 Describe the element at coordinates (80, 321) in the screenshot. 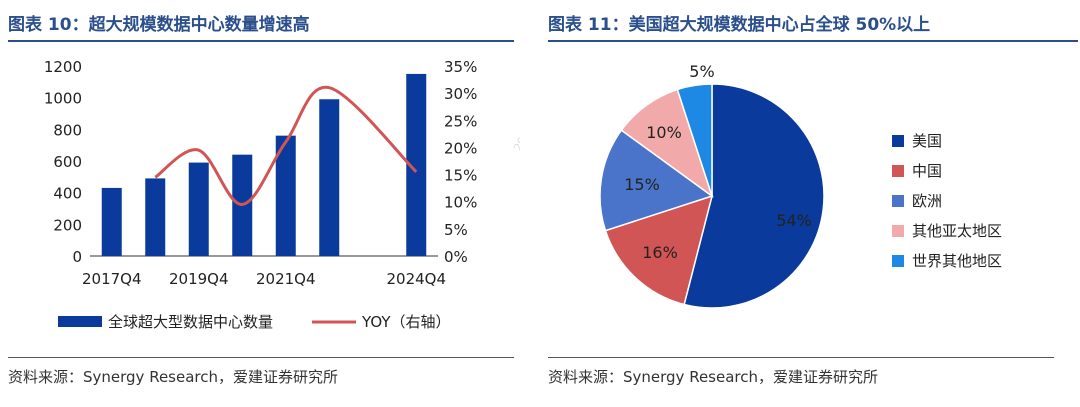

I see `legend-bar-swatch` at that location.